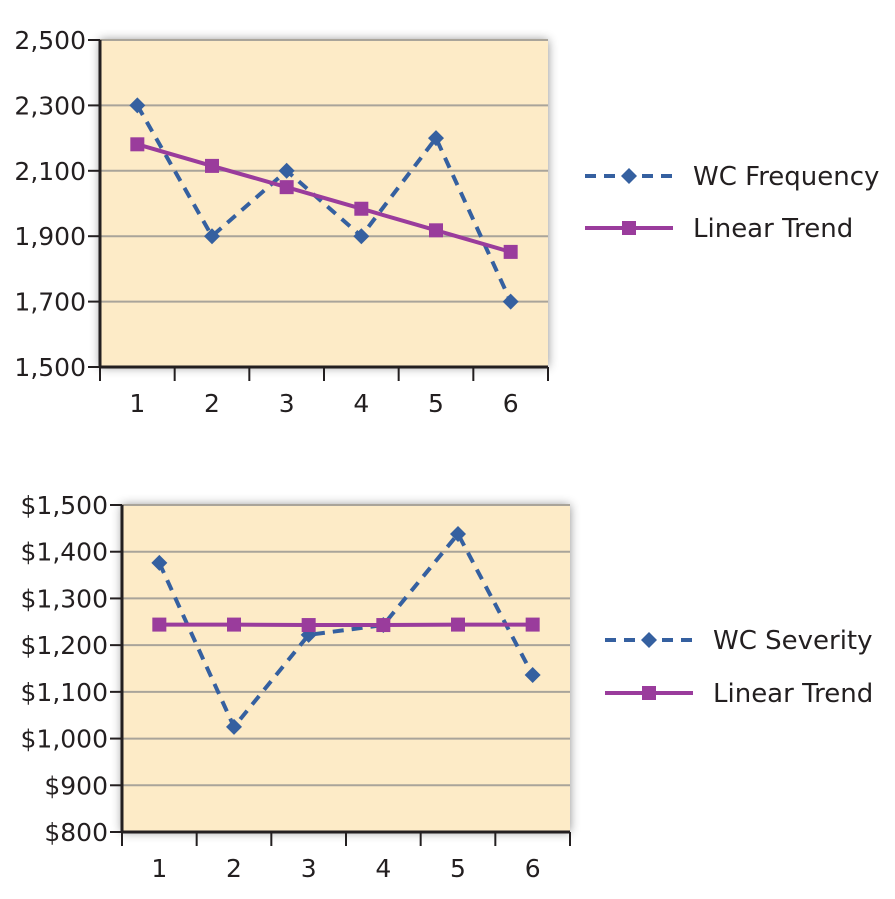 The width and height of the screenshot is (895, 899). Describe the element at coordinates (793, 641) in the screenshot. I see `legend-label: WC Severity` at that location.